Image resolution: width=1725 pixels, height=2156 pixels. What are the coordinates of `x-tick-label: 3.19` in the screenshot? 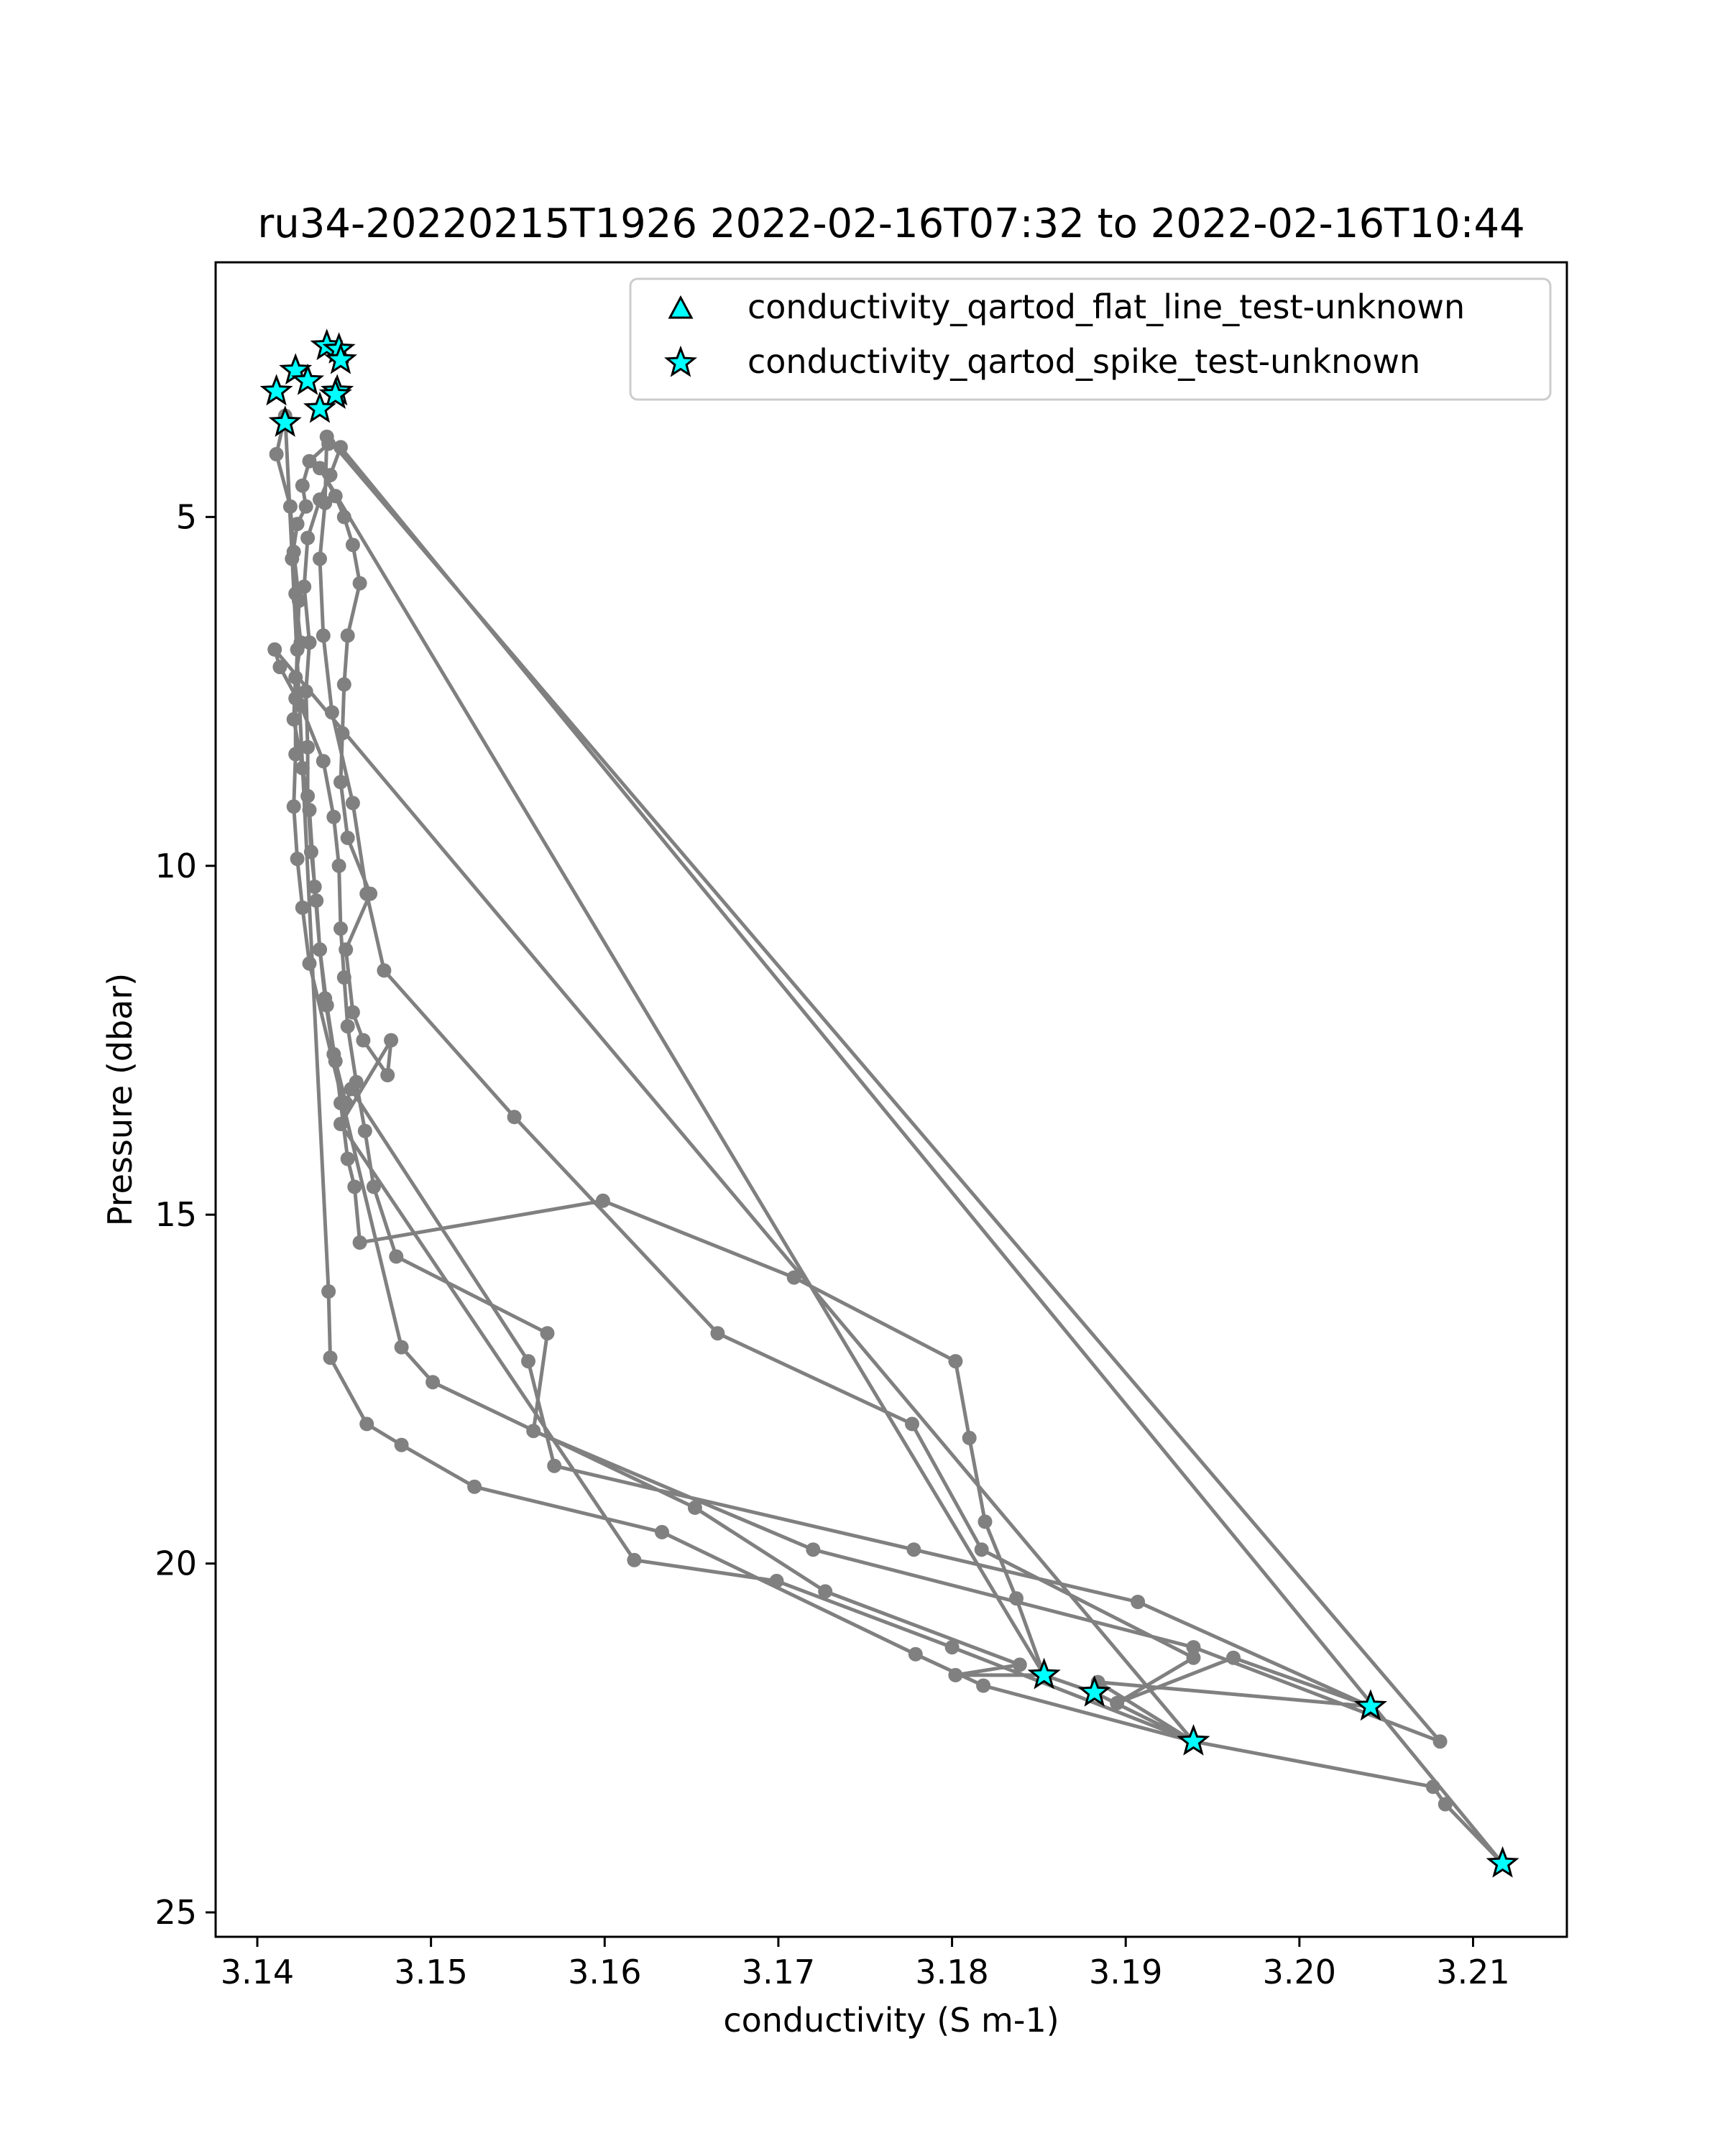 It's located at (1125, 1972).